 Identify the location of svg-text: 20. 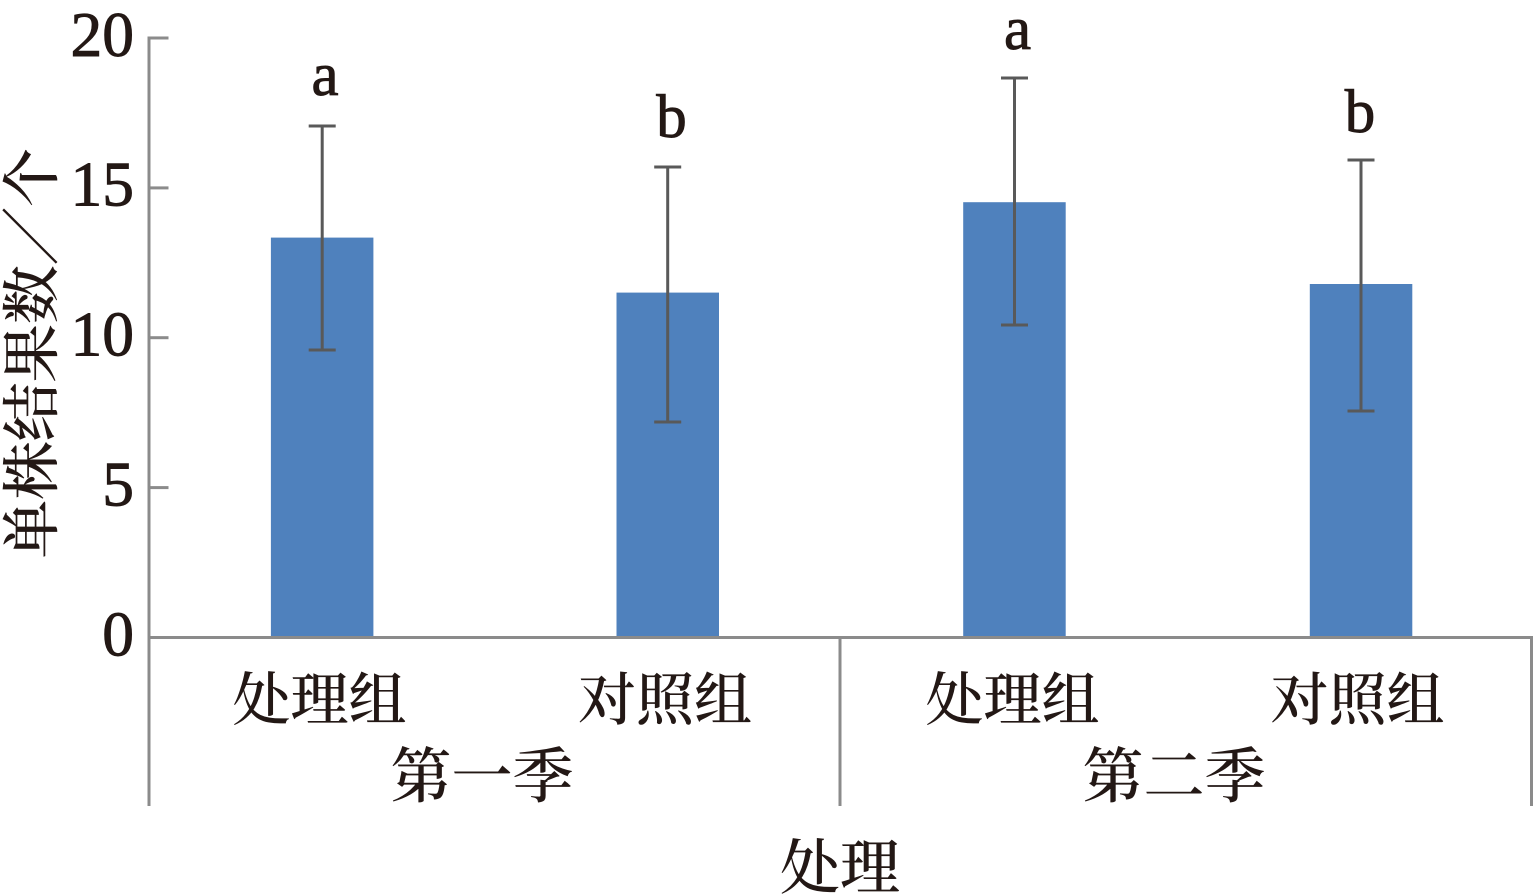
(103, 35).